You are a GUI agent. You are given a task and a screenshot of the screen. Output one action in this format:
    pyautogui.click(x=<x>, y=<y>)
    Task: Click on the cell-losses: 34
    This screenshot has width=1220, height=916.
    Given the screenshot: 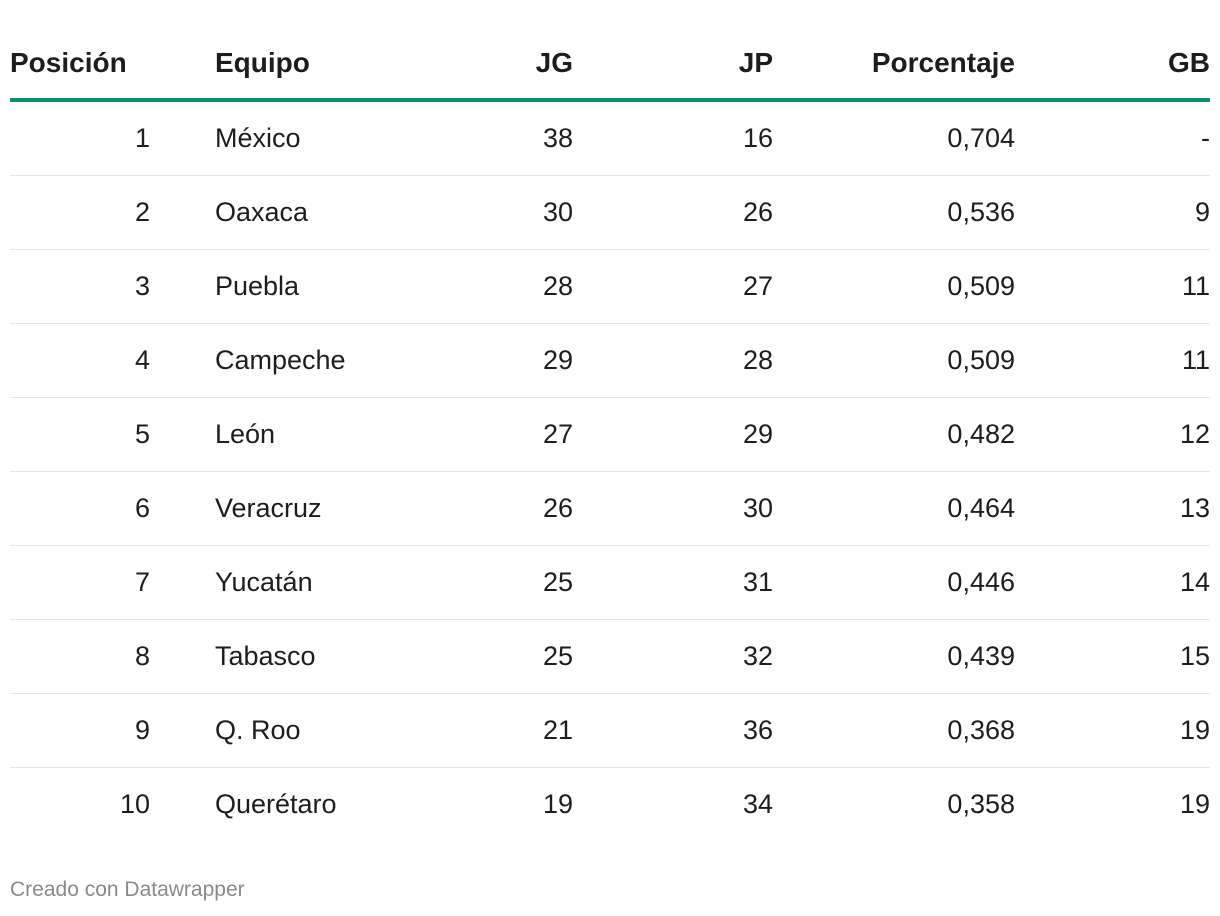 What is the action you would take?
    pyautogui.click(x=757, y=804)
    